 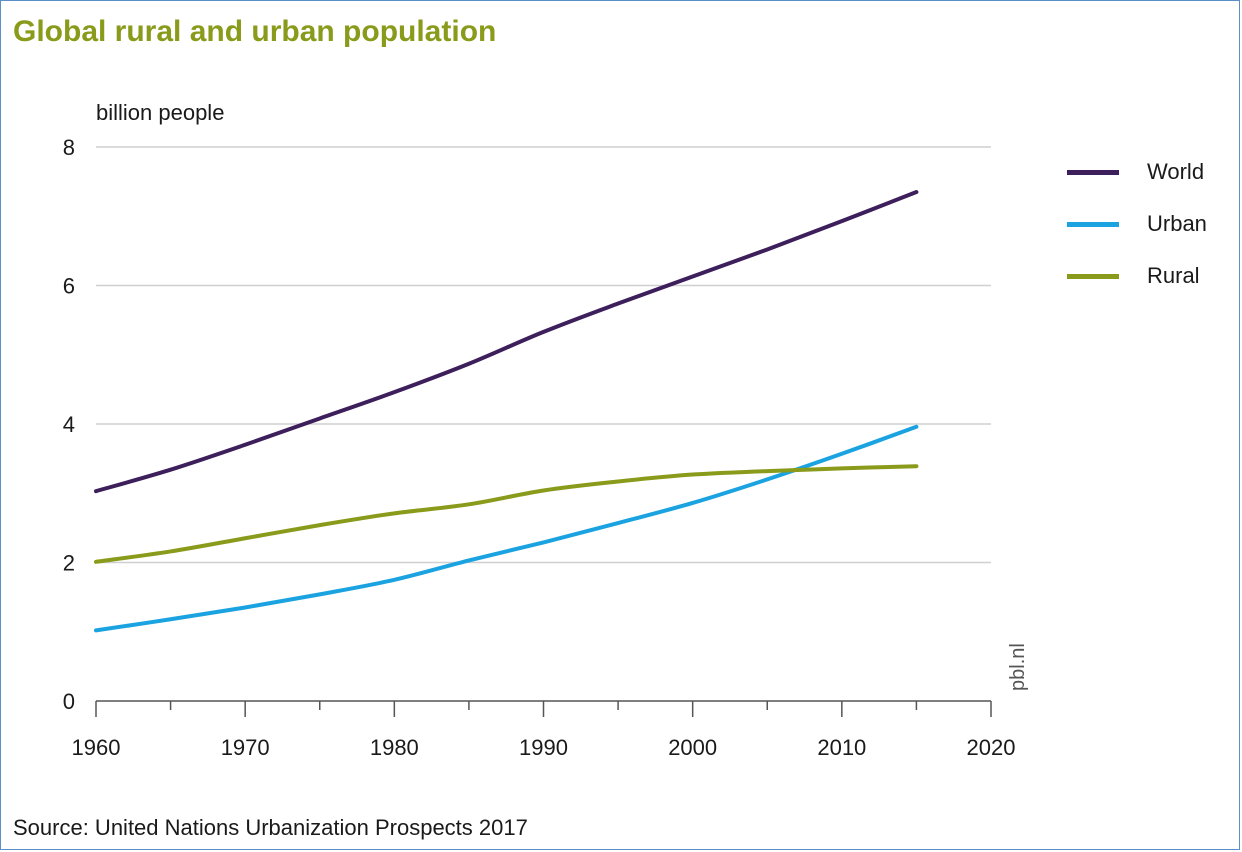 I want to click on y-tick-label-4: 4, so click(x=69, y=424).